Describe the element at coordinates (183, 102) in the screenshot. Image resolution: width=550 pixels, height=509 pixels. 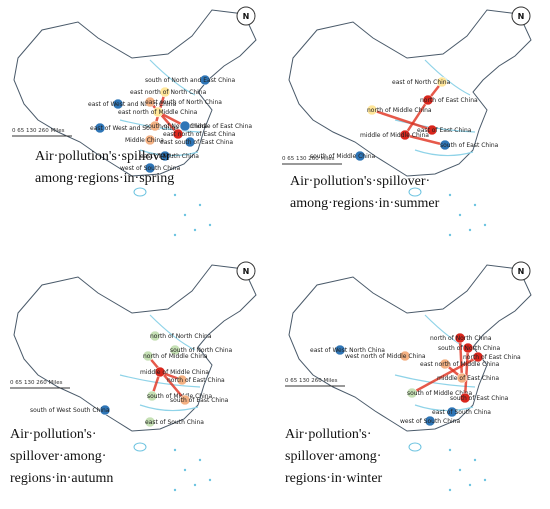
I see `region-label: east south of North China` at that location.